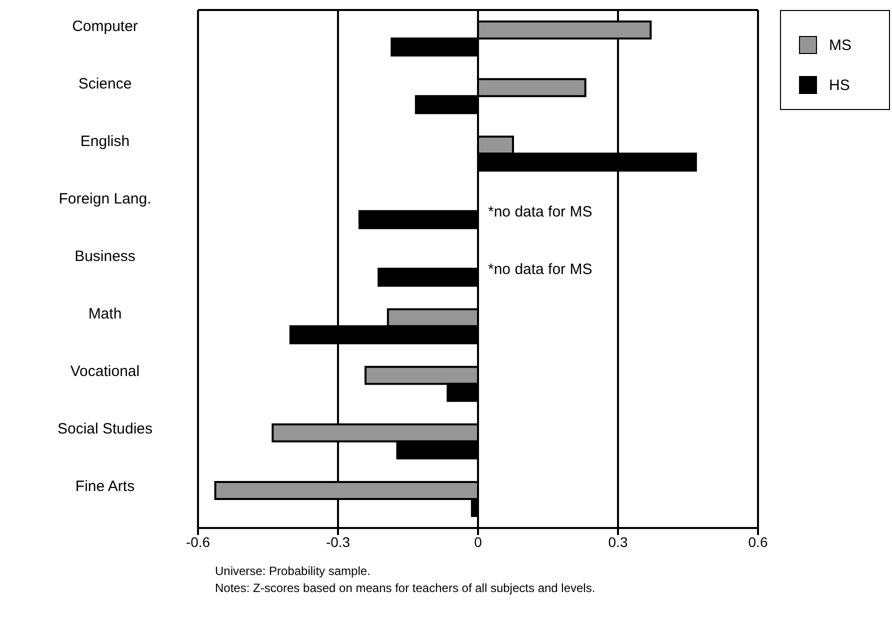 The width and height of the screenshot is (892, 619). What do you see at coordinates (758, 542) in the screenshot?
I see `x-tick-label: 0.6` at bounding box center [758, 542].